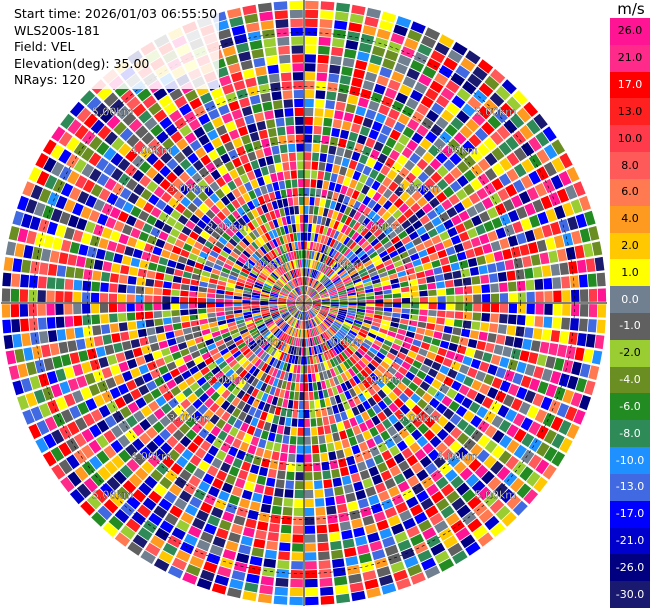  Describe the element at coordinates (630, 540) in the screenshot. I see `colorbar-tick-label: -21.0` at that location.